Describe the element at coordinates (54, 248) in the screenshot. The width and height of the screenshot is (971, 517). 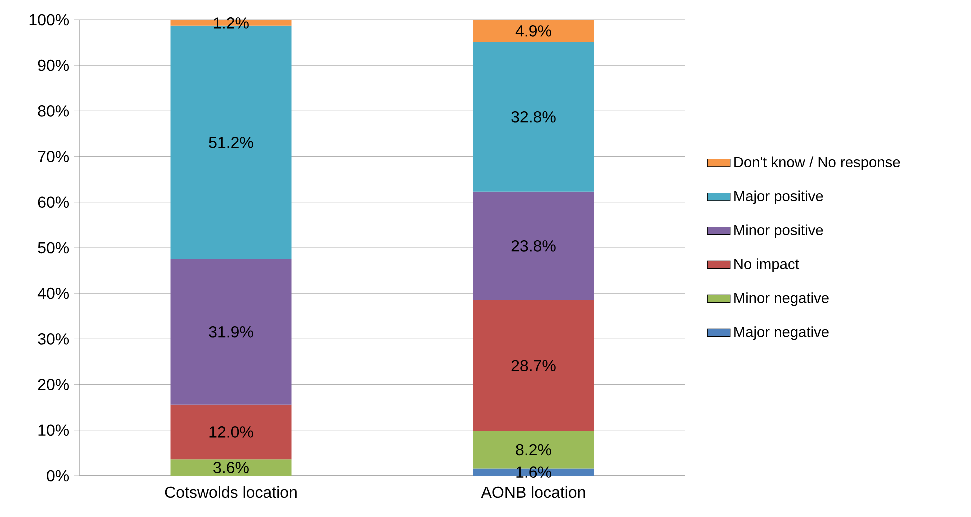
I see `y-tick-label: 50%` at that location.